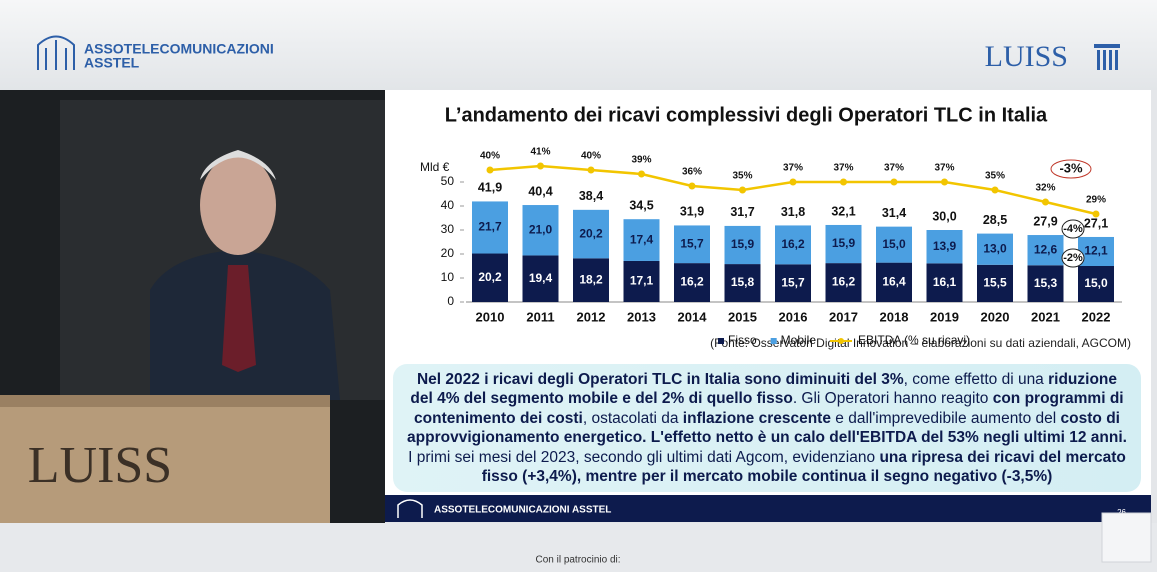 The image size is (1157, 572). What do you see at coordinates (490, 188) in the screenshot?
I see `total-label: 41,9` at bounding box center [490, 188].